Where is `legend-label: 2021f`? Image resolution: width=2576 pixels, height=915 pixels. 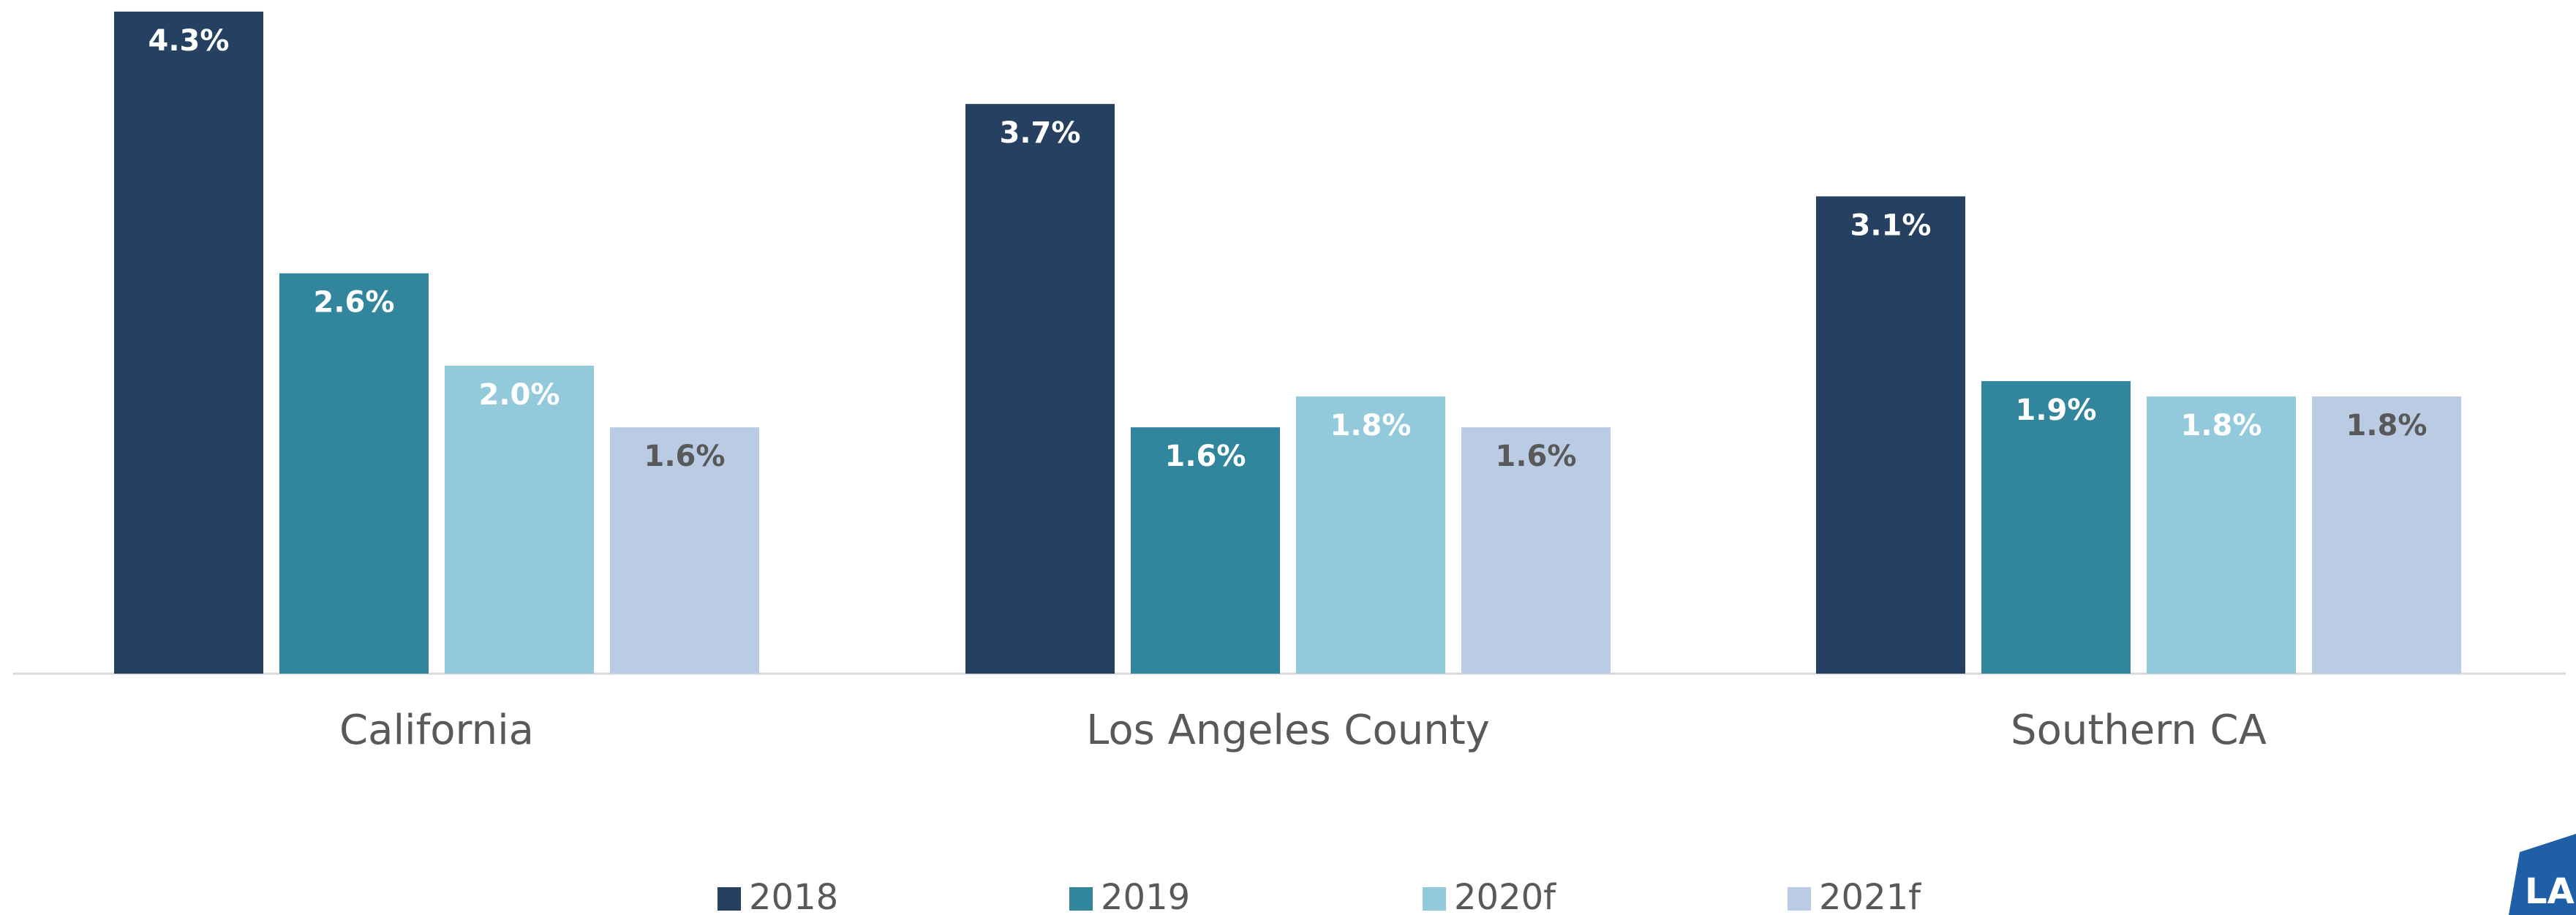
legend-label: 2021f is located at coordinates (1870, 896).